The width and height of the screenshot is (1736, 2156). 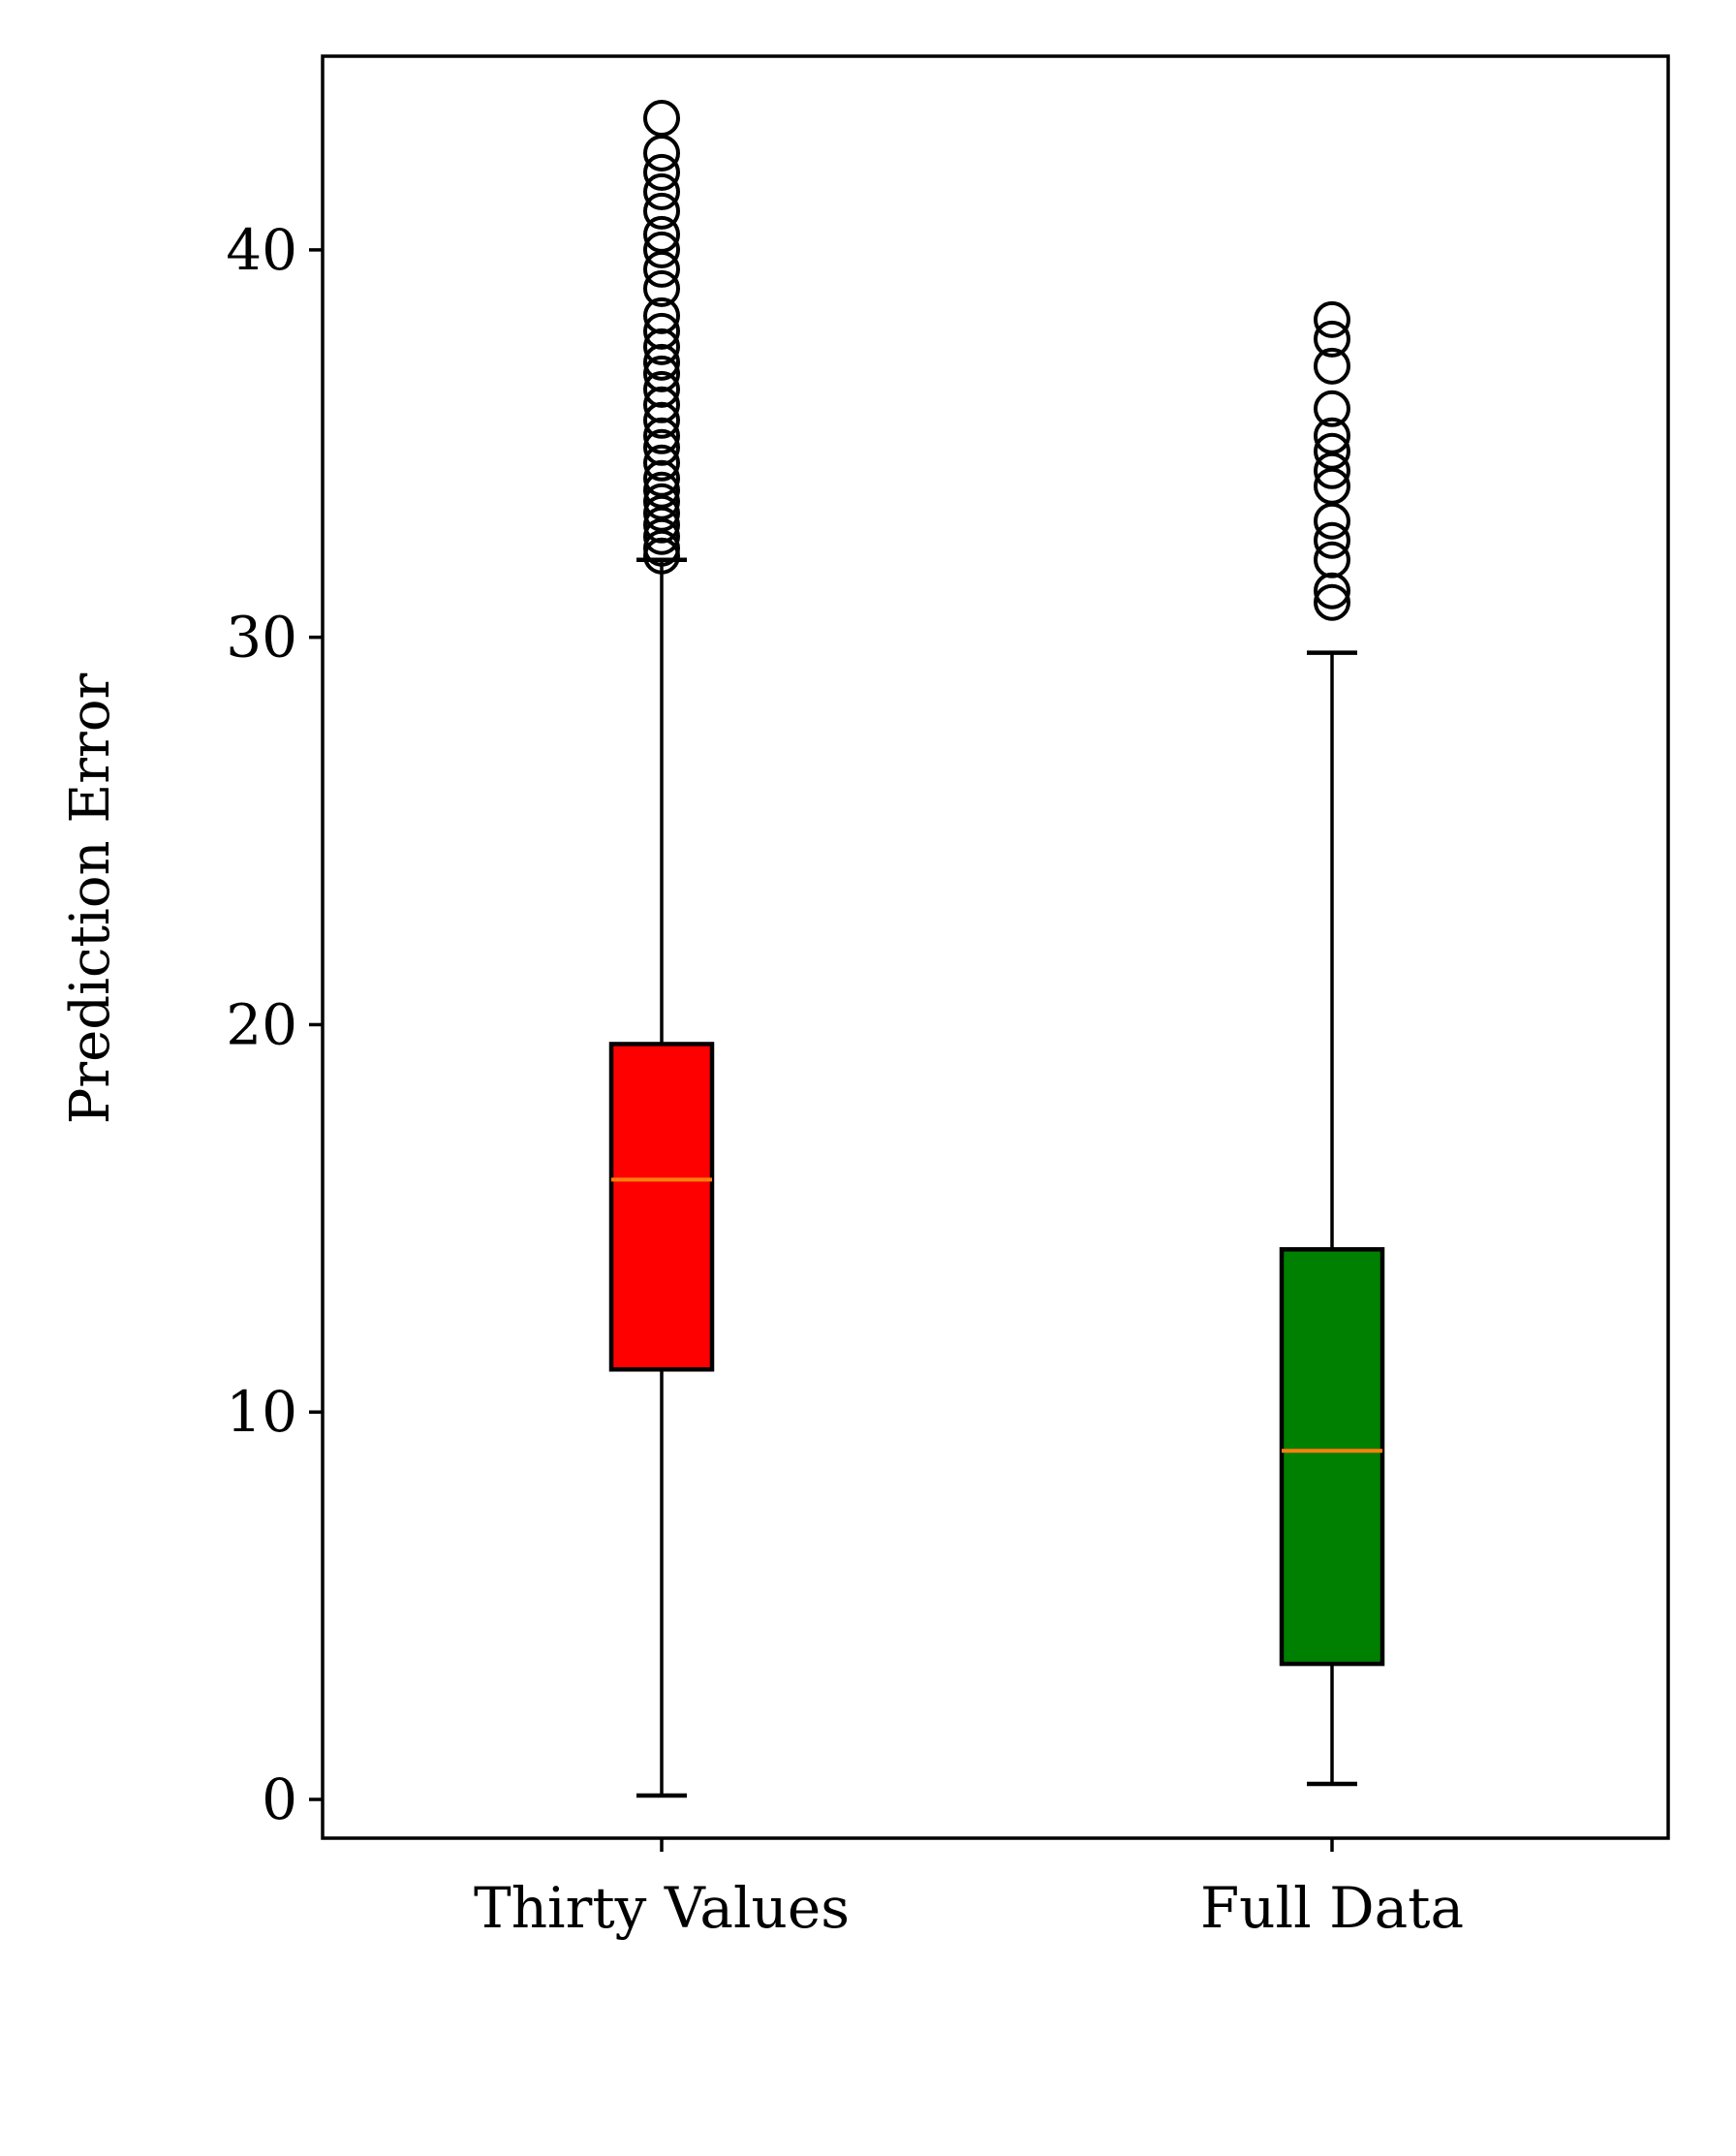 What do you see at coordinates (261, 1024) in the screenshot?
I see `y-tick-label: 20` at bounding box center [261, 1024].